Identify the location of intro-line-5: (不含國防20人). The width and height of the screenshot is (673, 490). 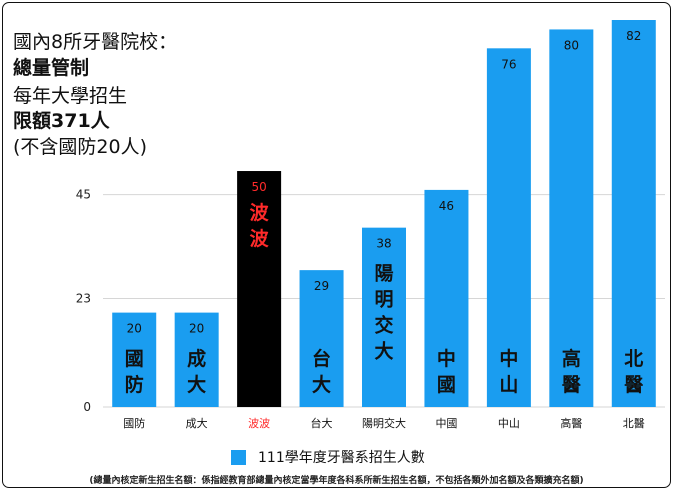
(80, 147).